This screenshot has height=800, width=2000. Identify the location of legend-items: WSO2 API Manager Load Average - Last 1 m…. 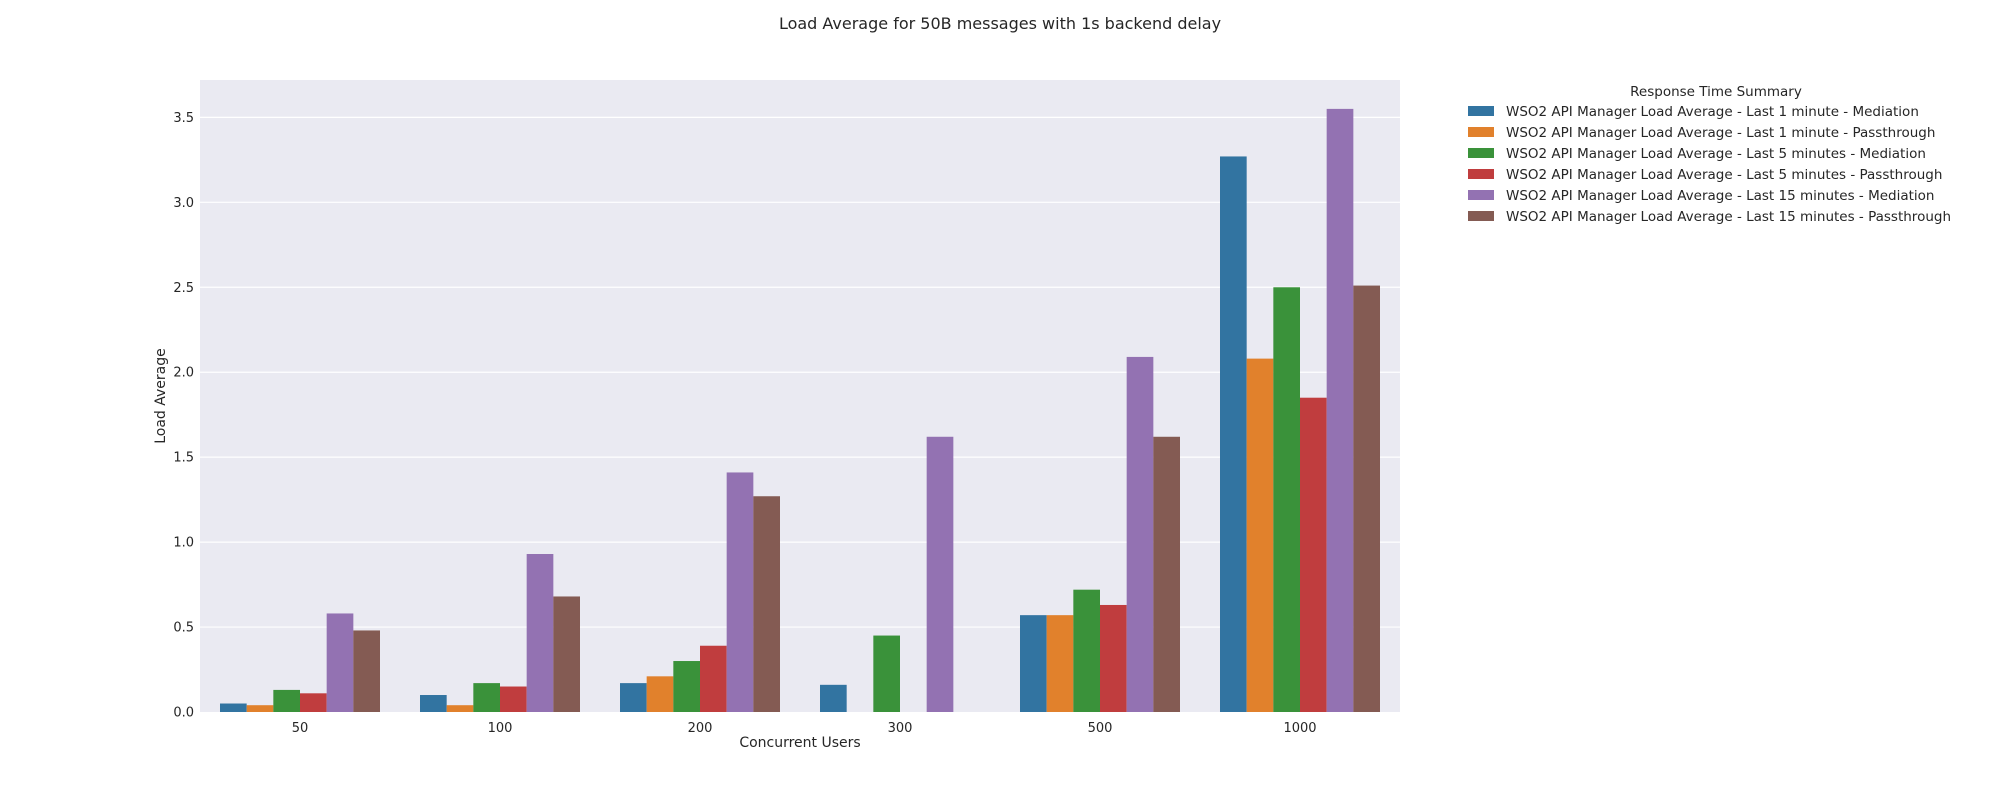
(1709, 164).